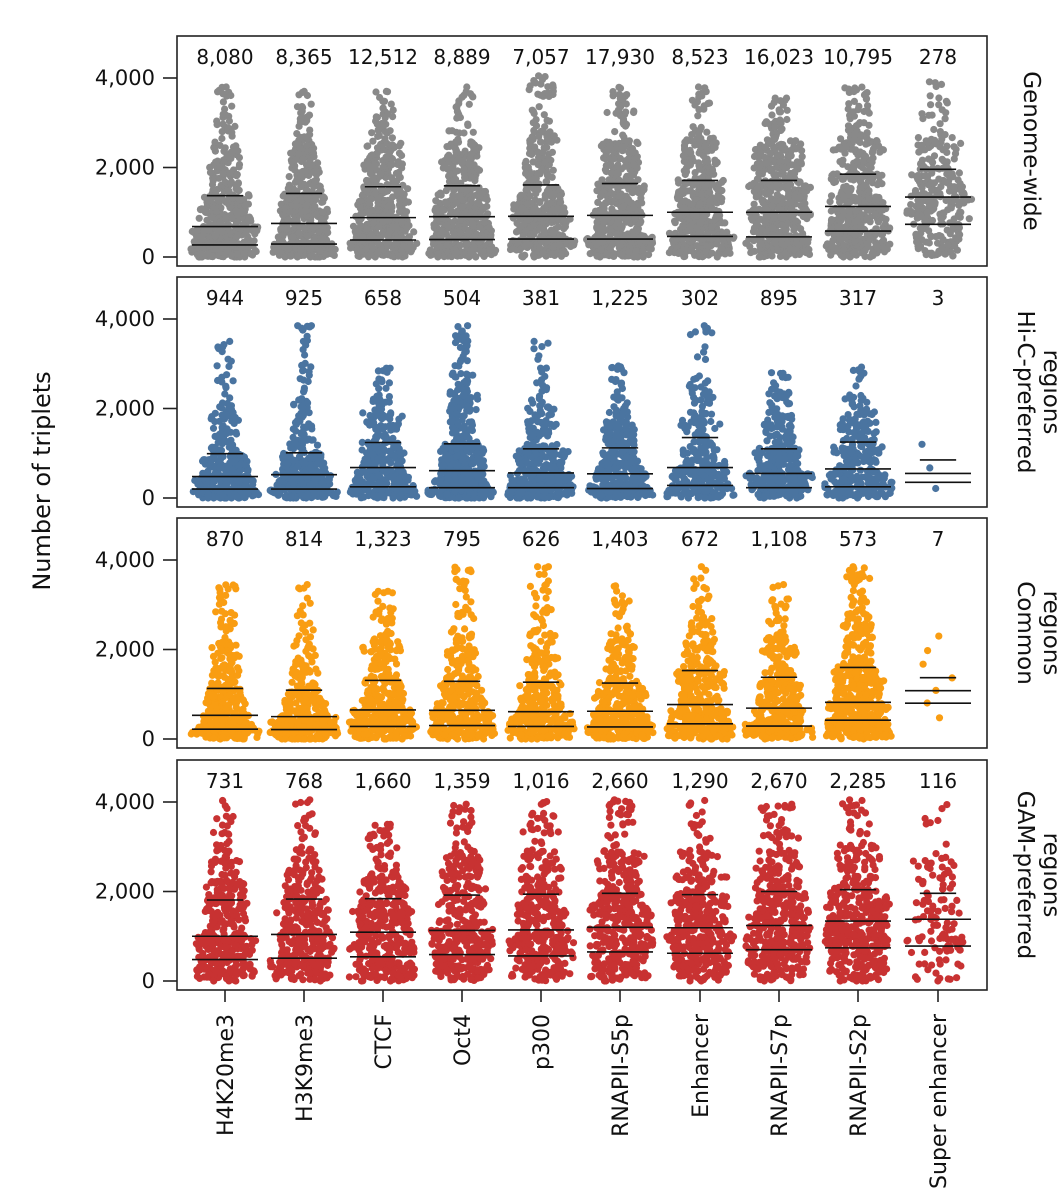  I want to click on column-Enhancer: 8,523, so click(701, 153).